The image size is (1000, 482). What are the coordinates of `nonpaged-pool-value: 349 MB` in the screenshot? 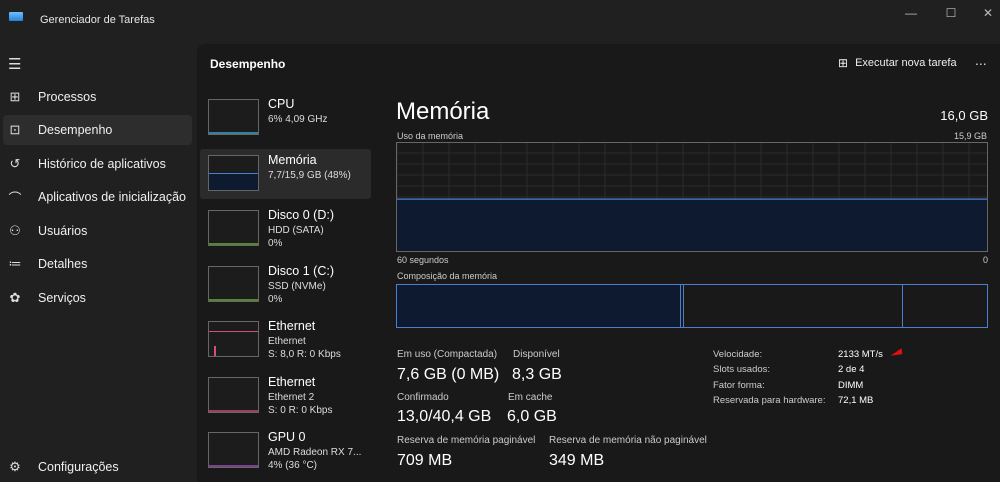 It's located at (577, 460).